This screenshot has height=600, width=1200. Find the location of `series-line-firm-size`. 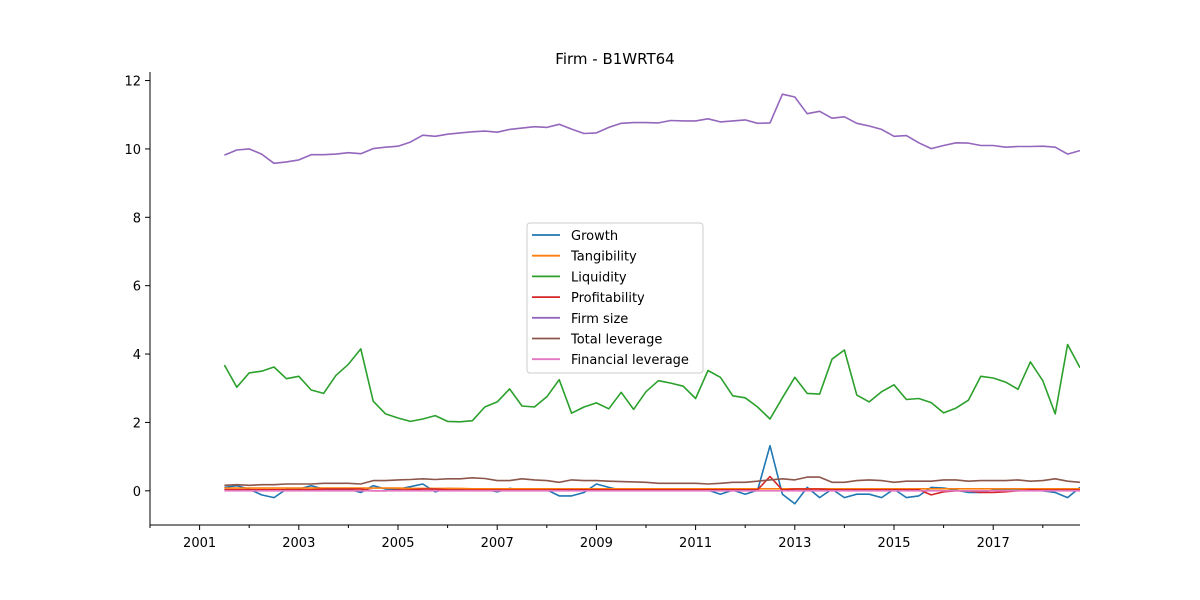

series-line-firm-size is located at coordinates (652, 129).